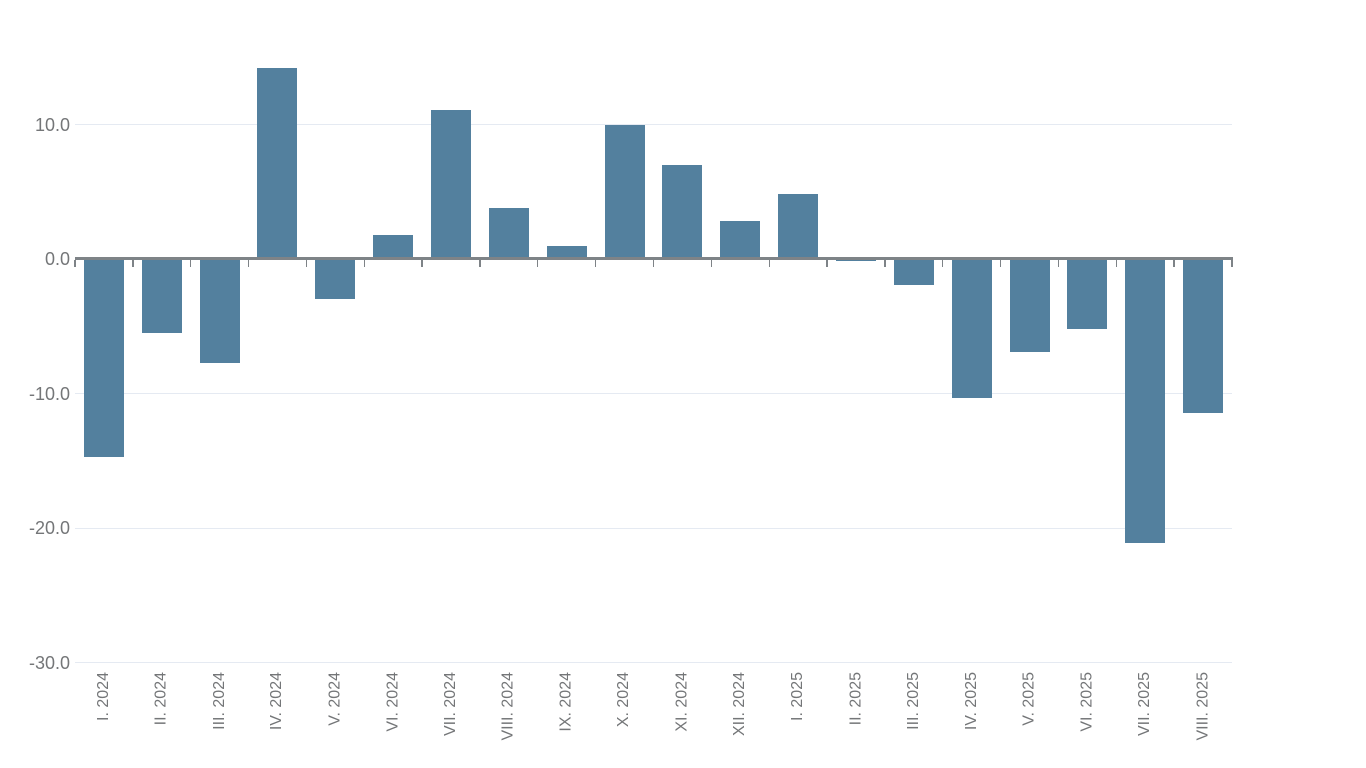  What do you see at coordinates (855, 699) in the screenshot?
I see `x-axis-label: II. 2025` at bounding box center [855, 699].